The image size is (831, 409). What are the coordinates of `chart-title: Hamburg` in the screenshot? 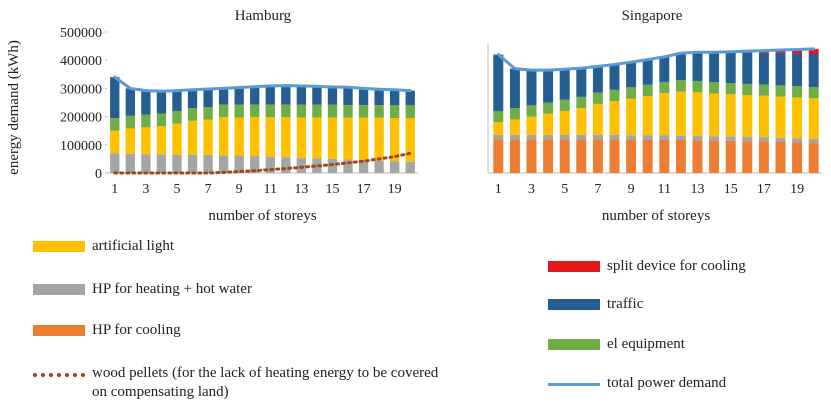 It's located at (263, 16).